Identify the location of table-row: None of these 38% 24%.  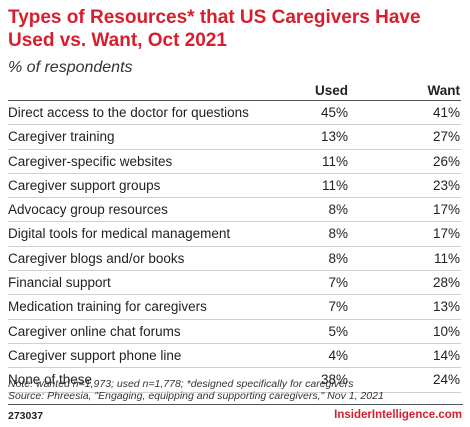
(234, 380).